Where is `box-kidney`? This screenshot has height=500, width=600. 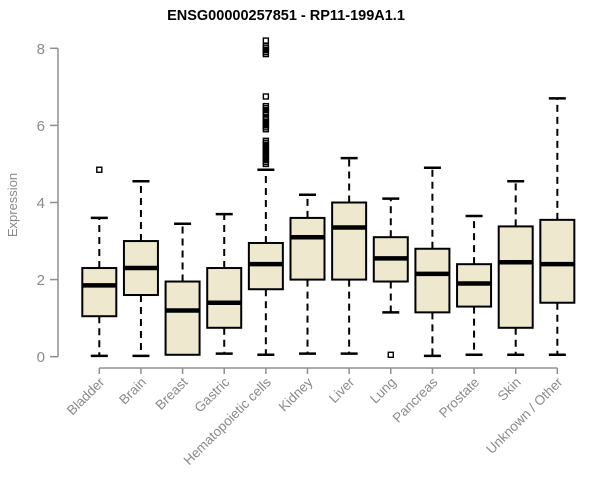 box-kidney is located at coordinates (307, 274).